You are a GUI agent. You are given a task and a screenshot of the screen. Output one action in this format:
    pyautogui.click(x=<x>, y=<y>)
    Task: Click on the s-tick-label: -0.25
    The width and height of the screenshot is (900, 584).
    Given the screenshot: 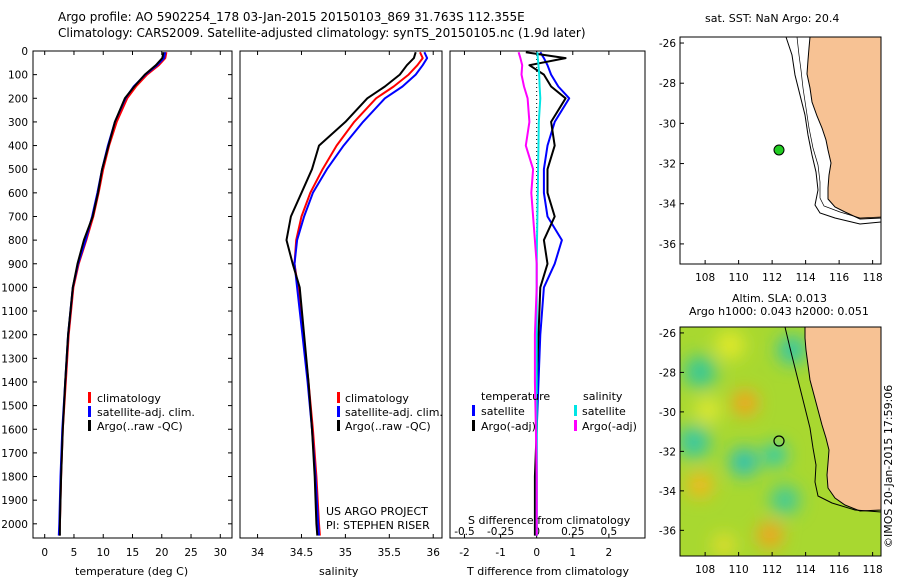 What is the action you would take?
    pyautogui.click(x=500, y=532)
    